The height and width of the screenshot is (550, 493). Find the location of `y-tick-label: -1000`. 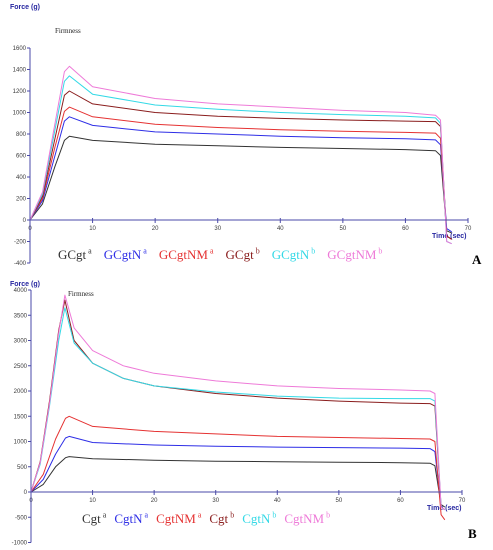

y-tick-label: -1000 is located at coordinates (20, 544).